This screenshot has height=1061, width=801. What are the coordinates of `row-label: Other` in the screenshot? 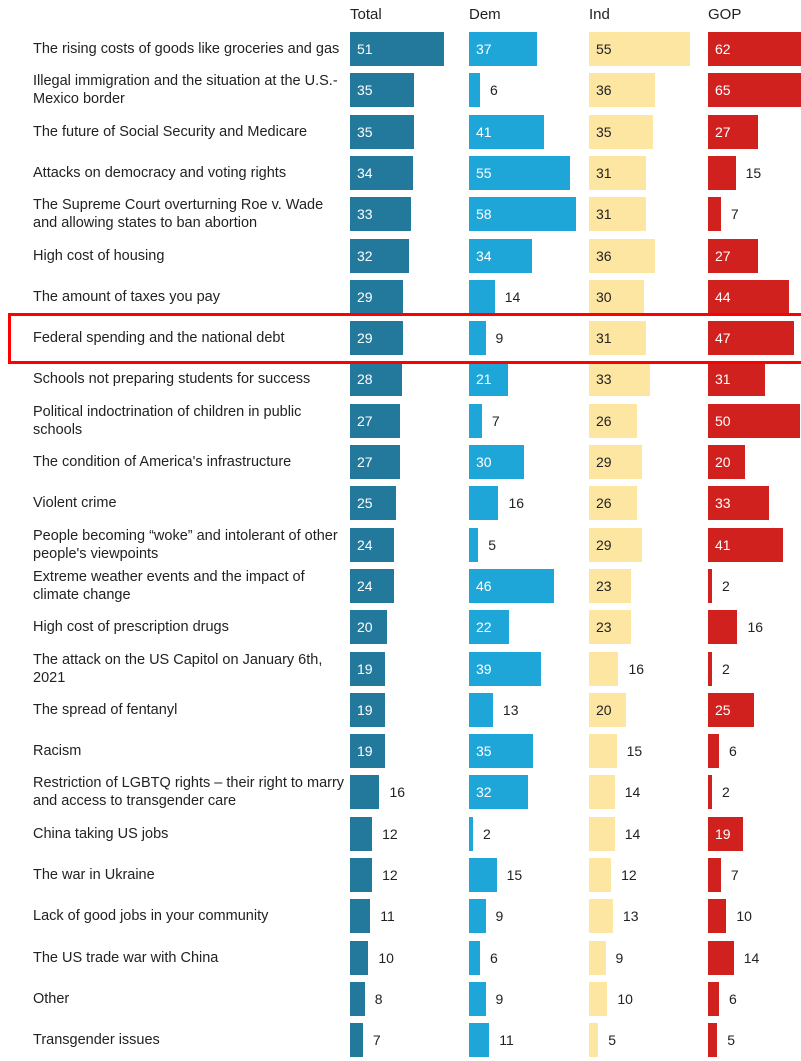 It's located at (51, 998).